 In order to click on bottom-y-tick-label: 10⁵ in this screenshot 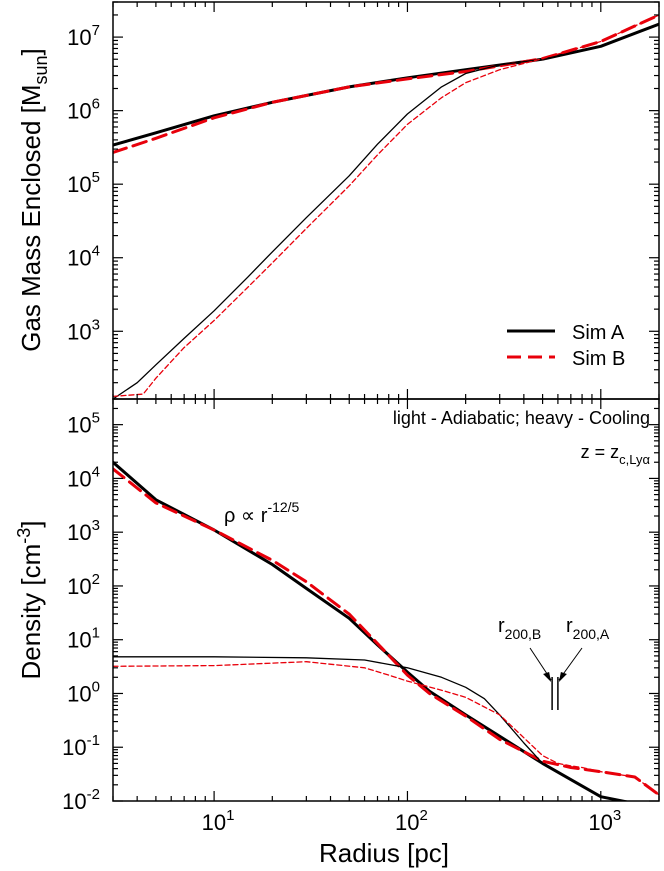, I will do `click(83, 424)`.